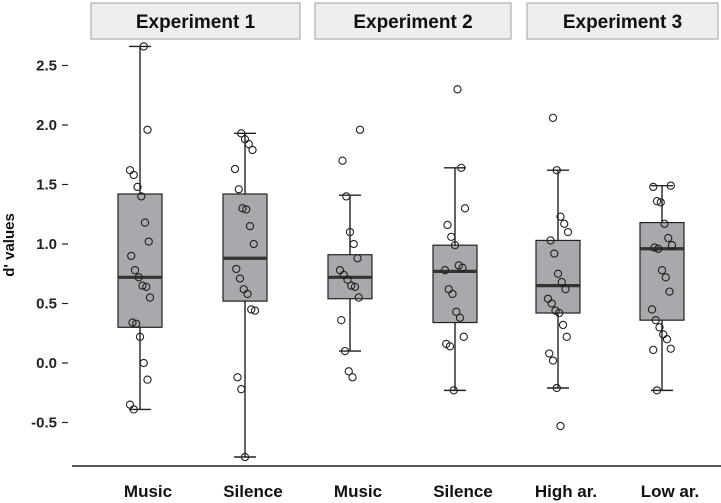 Image resolution: width=721 pixels, height=503 pixels. Describe the element at coordinates (46, 125) in the screenshot. I see `y-tick-label: 2.0` at that location.